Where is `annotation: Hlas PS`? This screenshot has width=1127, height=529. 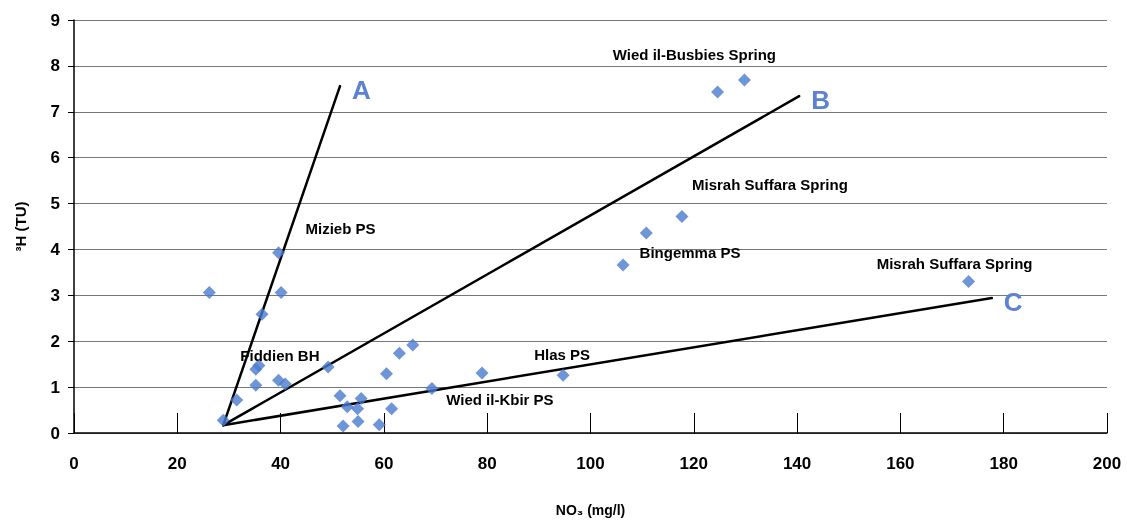
annotation: Hlas PS is located at coordinates (562, 354).